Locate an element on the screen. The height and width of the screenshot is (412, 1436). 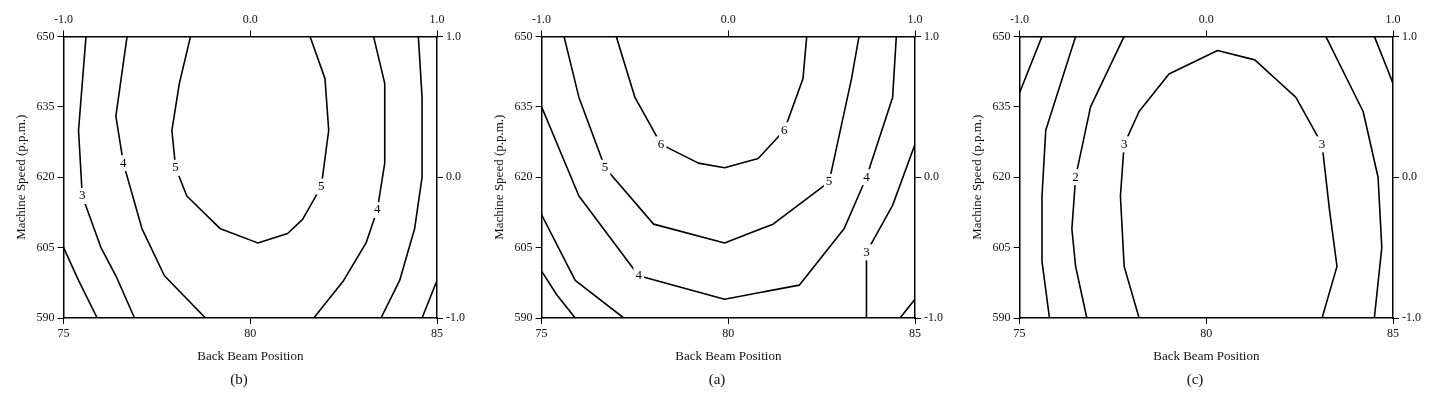
text: (a) is located at coordinates (717, 379).